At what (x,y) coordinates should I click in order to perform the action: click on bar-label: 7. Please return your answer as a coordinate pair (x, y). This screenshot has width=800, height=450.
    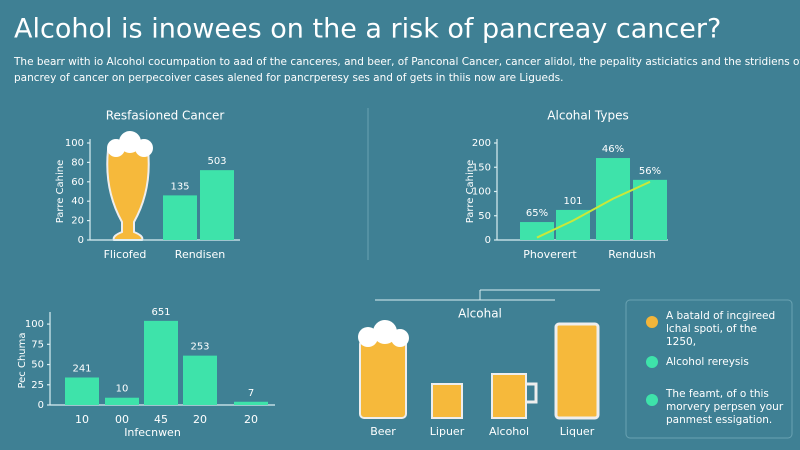
    Looking at the image, I should click on (251, 393).